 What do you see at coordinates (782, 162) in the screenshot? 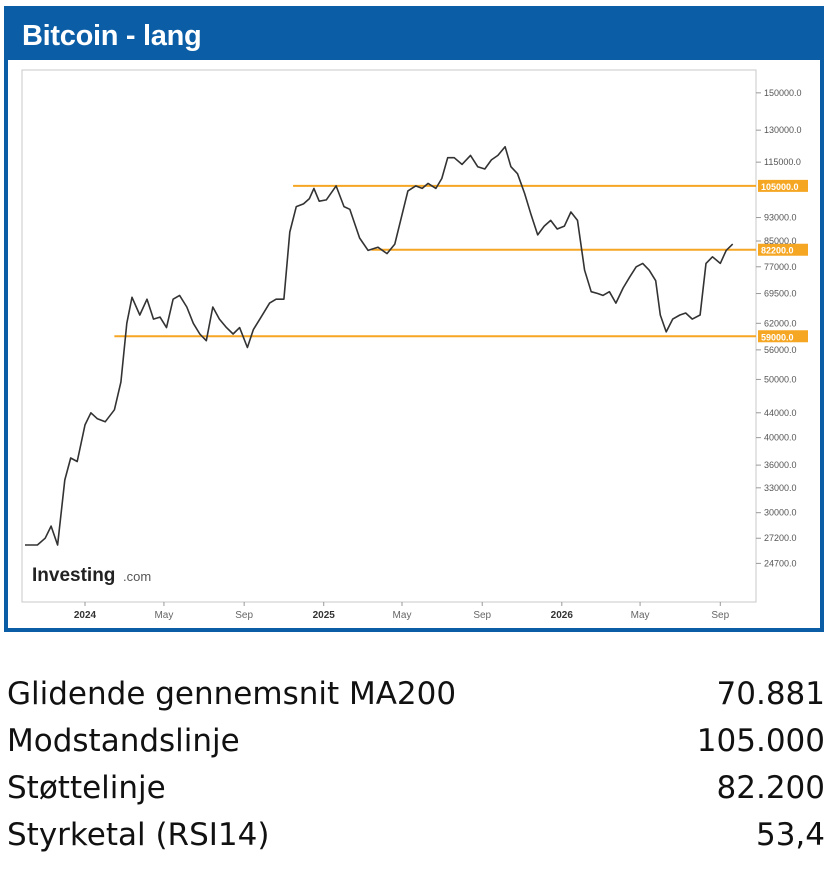
I see `y-tick-label: 115000.0` at bounding box center [782, 162].